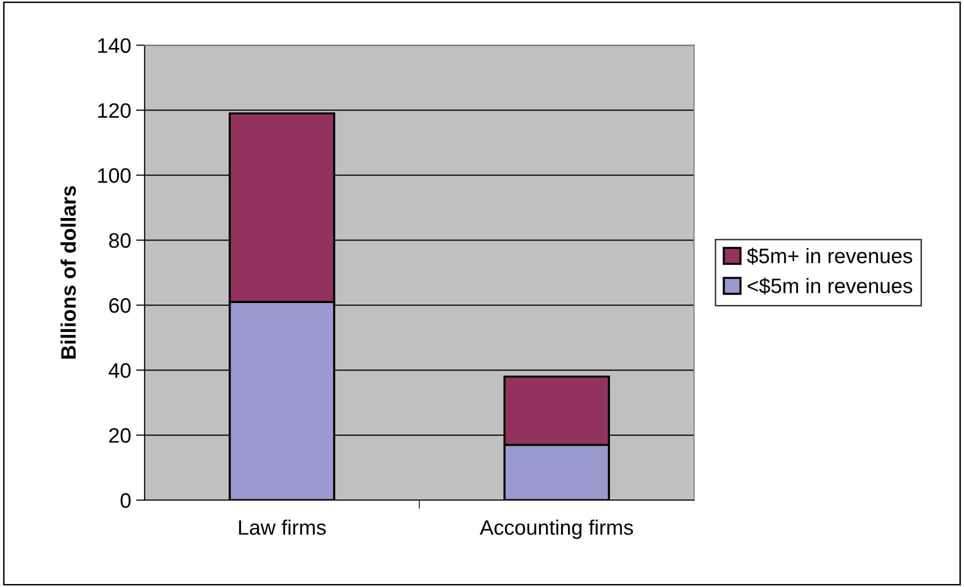  I want to click on y-axis-title: Billions of dollars, so click(68, 272).